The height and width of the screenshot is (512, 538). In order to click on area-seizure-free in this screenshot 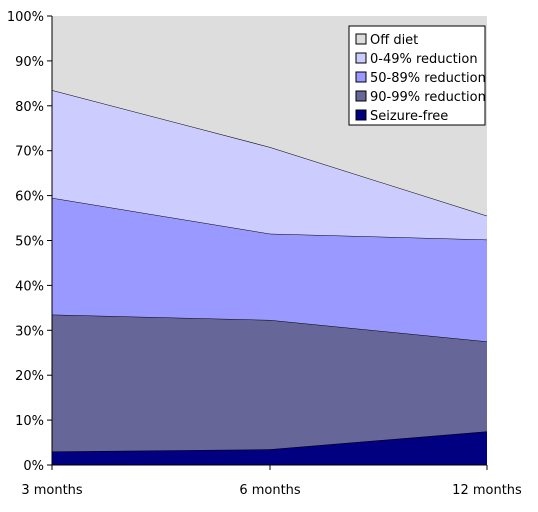, I will do `click(269, 448)`.